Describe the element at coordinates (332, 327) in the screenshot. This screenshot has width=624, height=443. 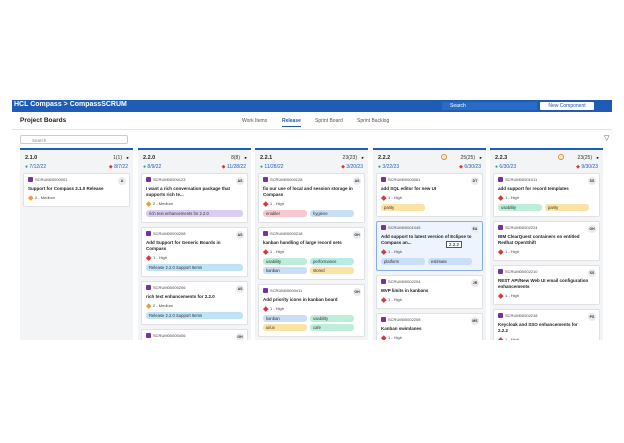
I see `tag: cafe` at that location.